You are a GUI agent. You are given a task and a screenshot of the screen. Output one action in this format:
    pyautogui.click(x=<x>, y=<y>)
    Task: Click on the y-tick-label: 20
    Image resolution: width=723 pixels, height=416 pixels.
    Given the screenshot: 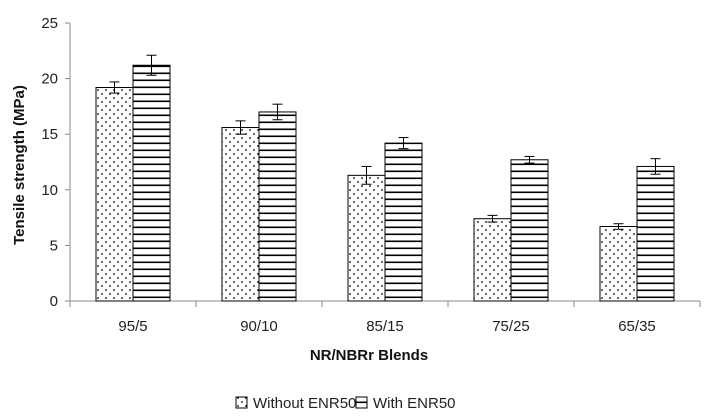 What is the action you would take?
    pyautogui.click(x=49, y=79)
    